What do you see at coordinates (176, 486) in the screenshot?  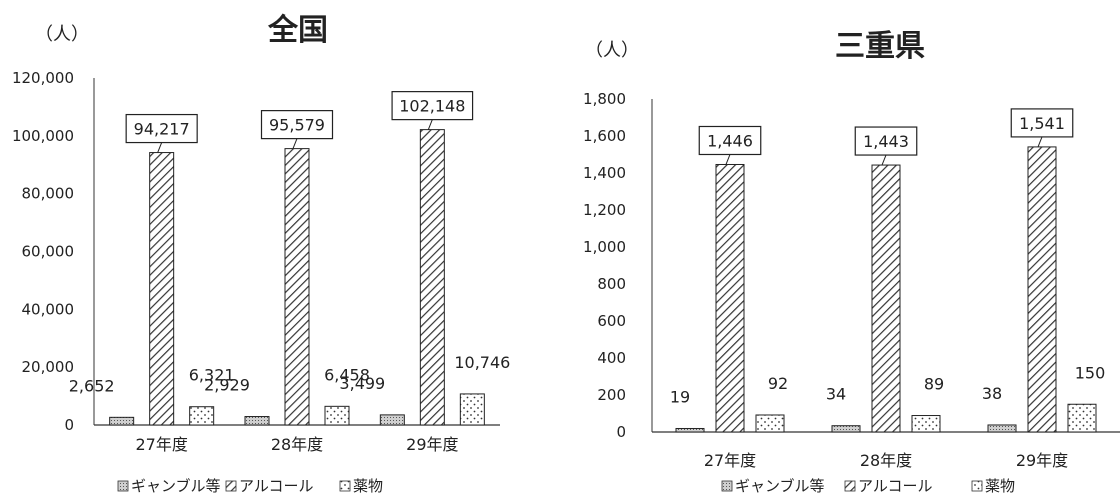 I see `legend-1-label-gamble: ギャンブル等` at bounding box center [176, 486].